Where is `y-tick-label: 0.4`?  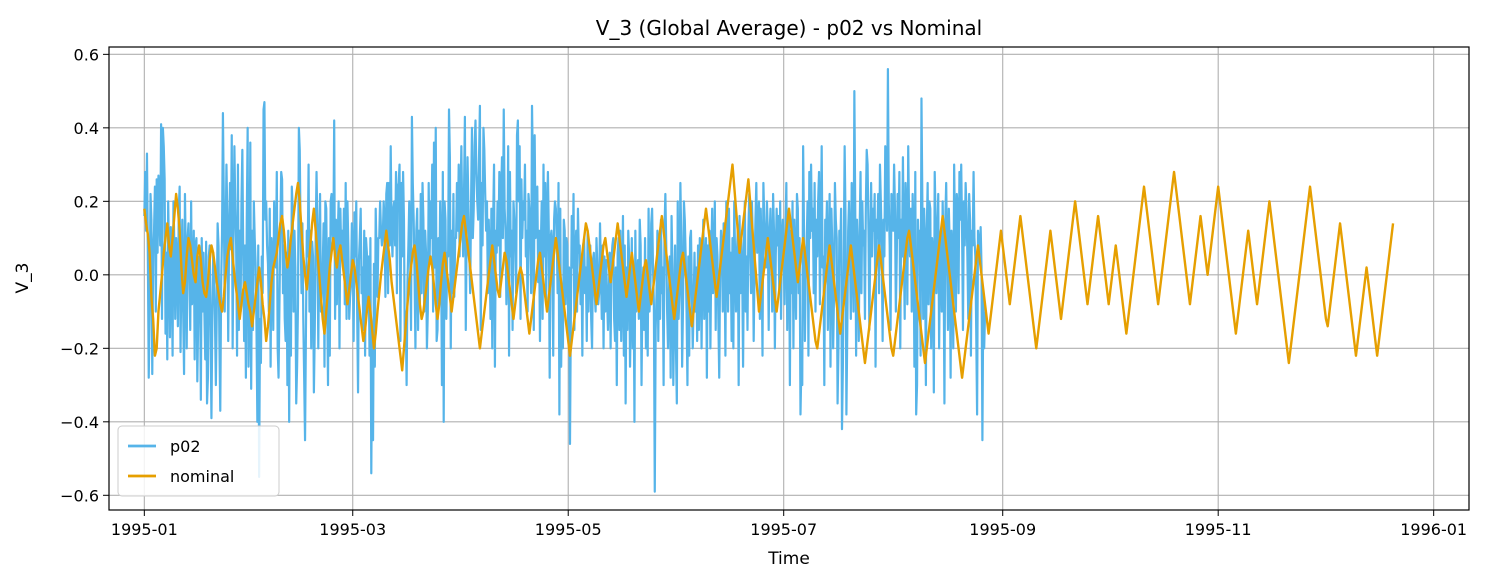
y-tick-label: 0.4 is located at coordinates (86, 128).